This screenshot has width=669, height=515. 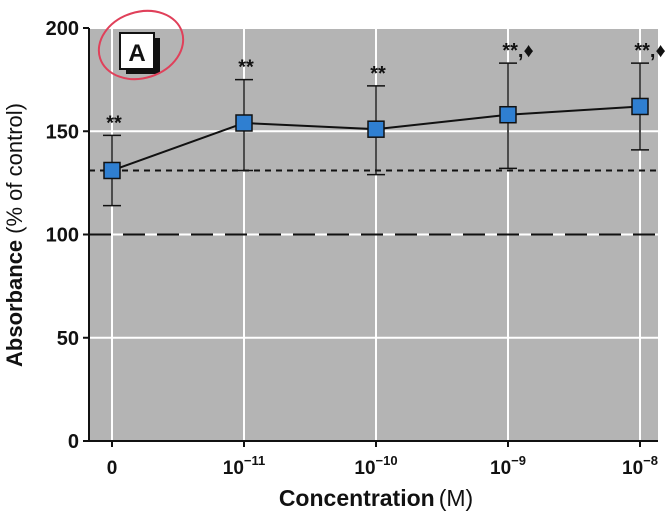 I want to click on x-tick-label: 0, so click(x=112, y=468).